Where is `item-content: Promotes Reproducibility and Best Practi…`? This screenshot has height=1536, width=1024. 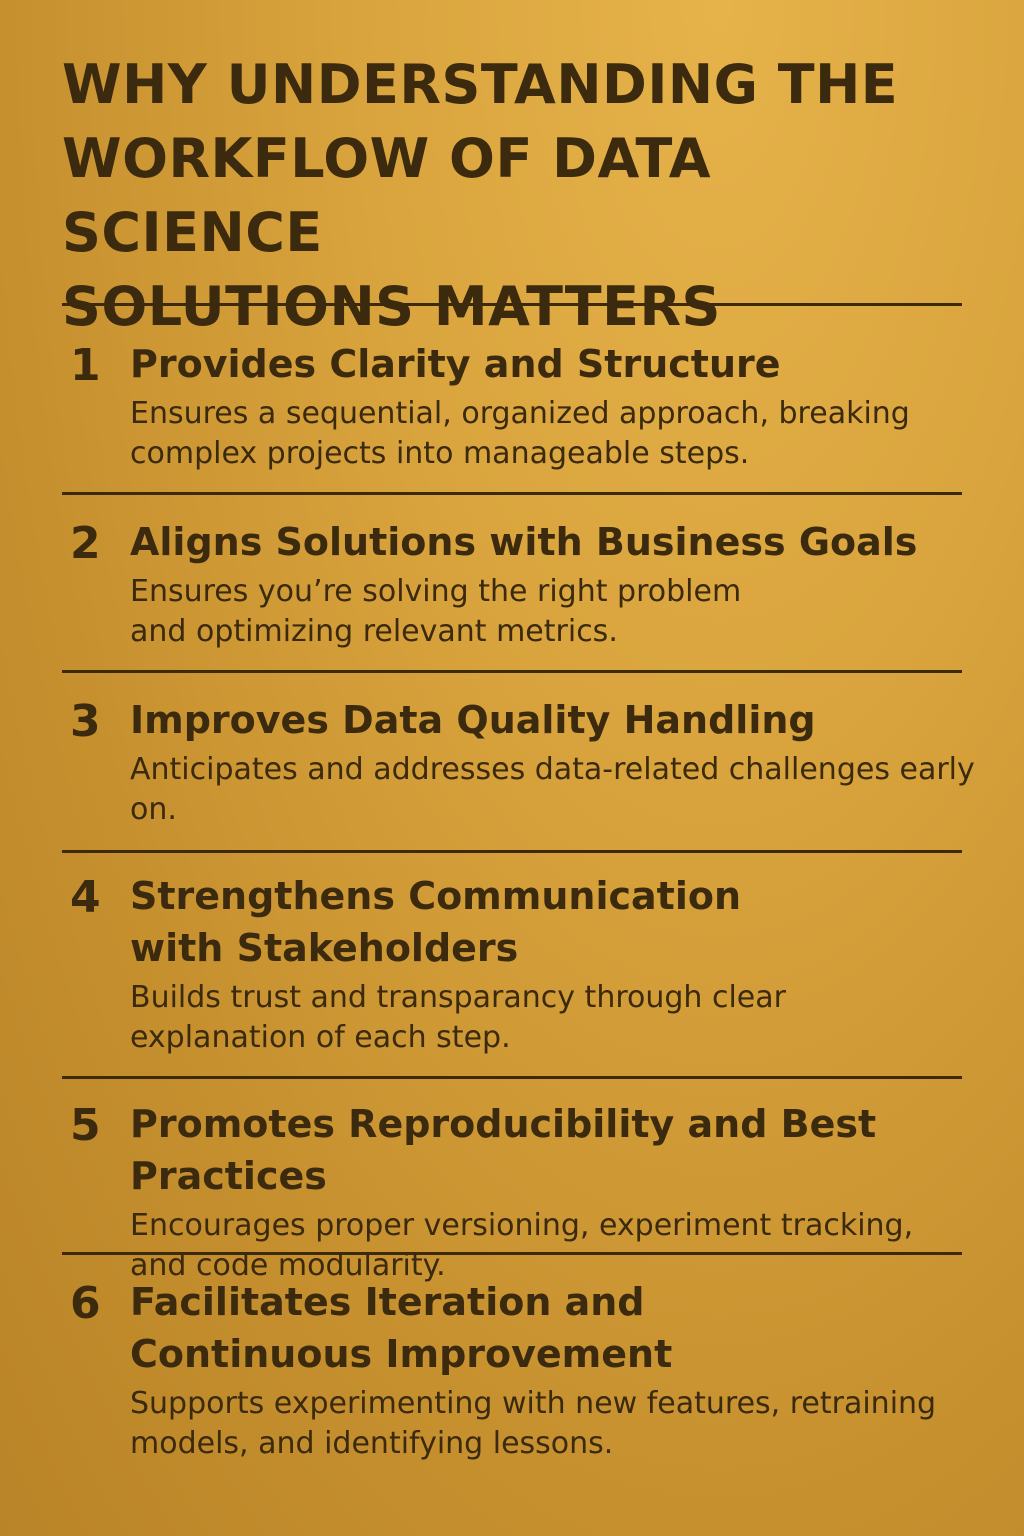
item-content: Promotes Reproducibility and Best Practi… is located at coordinates (555, 1192).